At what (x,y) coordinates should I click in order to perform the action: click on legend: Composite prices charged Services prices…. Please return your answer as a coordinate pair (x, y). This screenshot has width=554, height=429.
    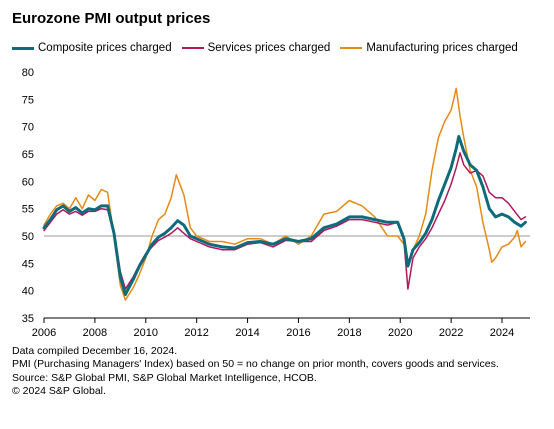
    Looking at the image, I should click on (265, 48).